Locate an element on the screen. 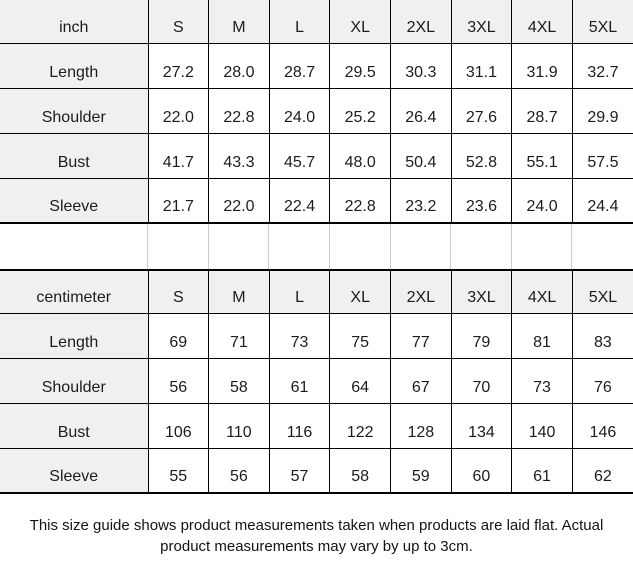 The height and width of the screenshot is (579, 633). value-cell: 110 is located at coordinates (239, 425).